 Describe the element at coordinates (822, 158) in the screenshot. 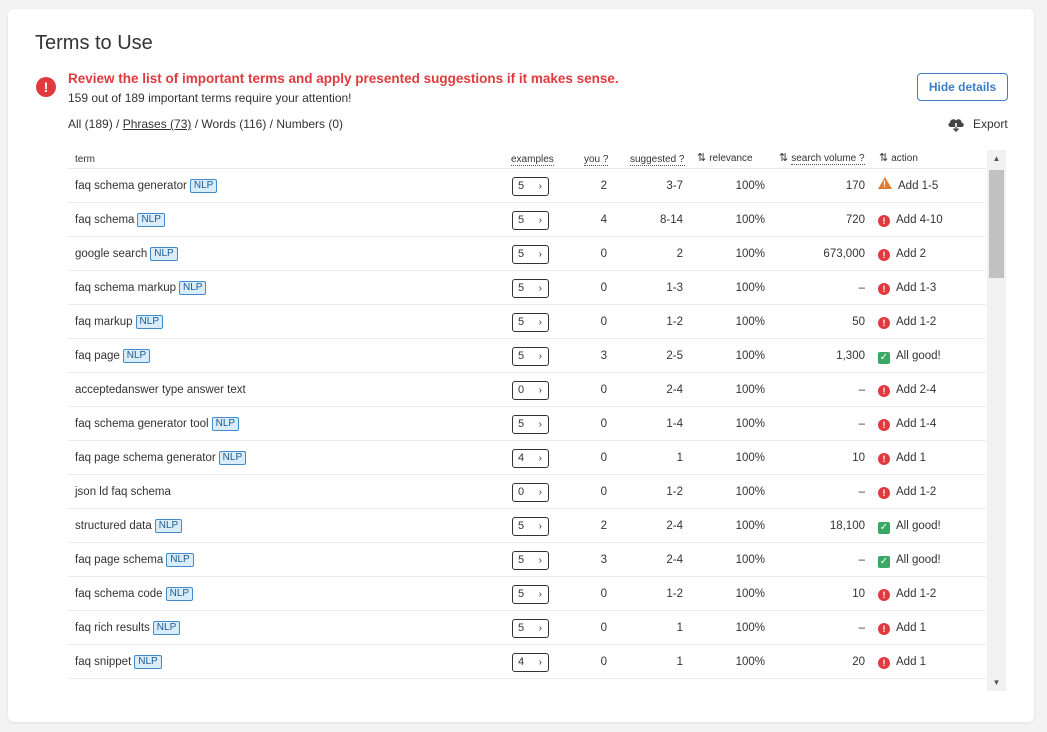

I see `col-search-volume: ⇅ search volume ?` at that location.